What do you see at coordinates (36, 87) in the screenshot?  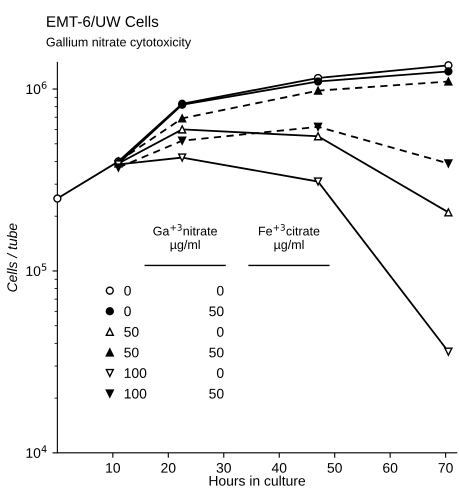 I see `y-tick-label: 10$^{6}$` at bounding box center [36, 87].